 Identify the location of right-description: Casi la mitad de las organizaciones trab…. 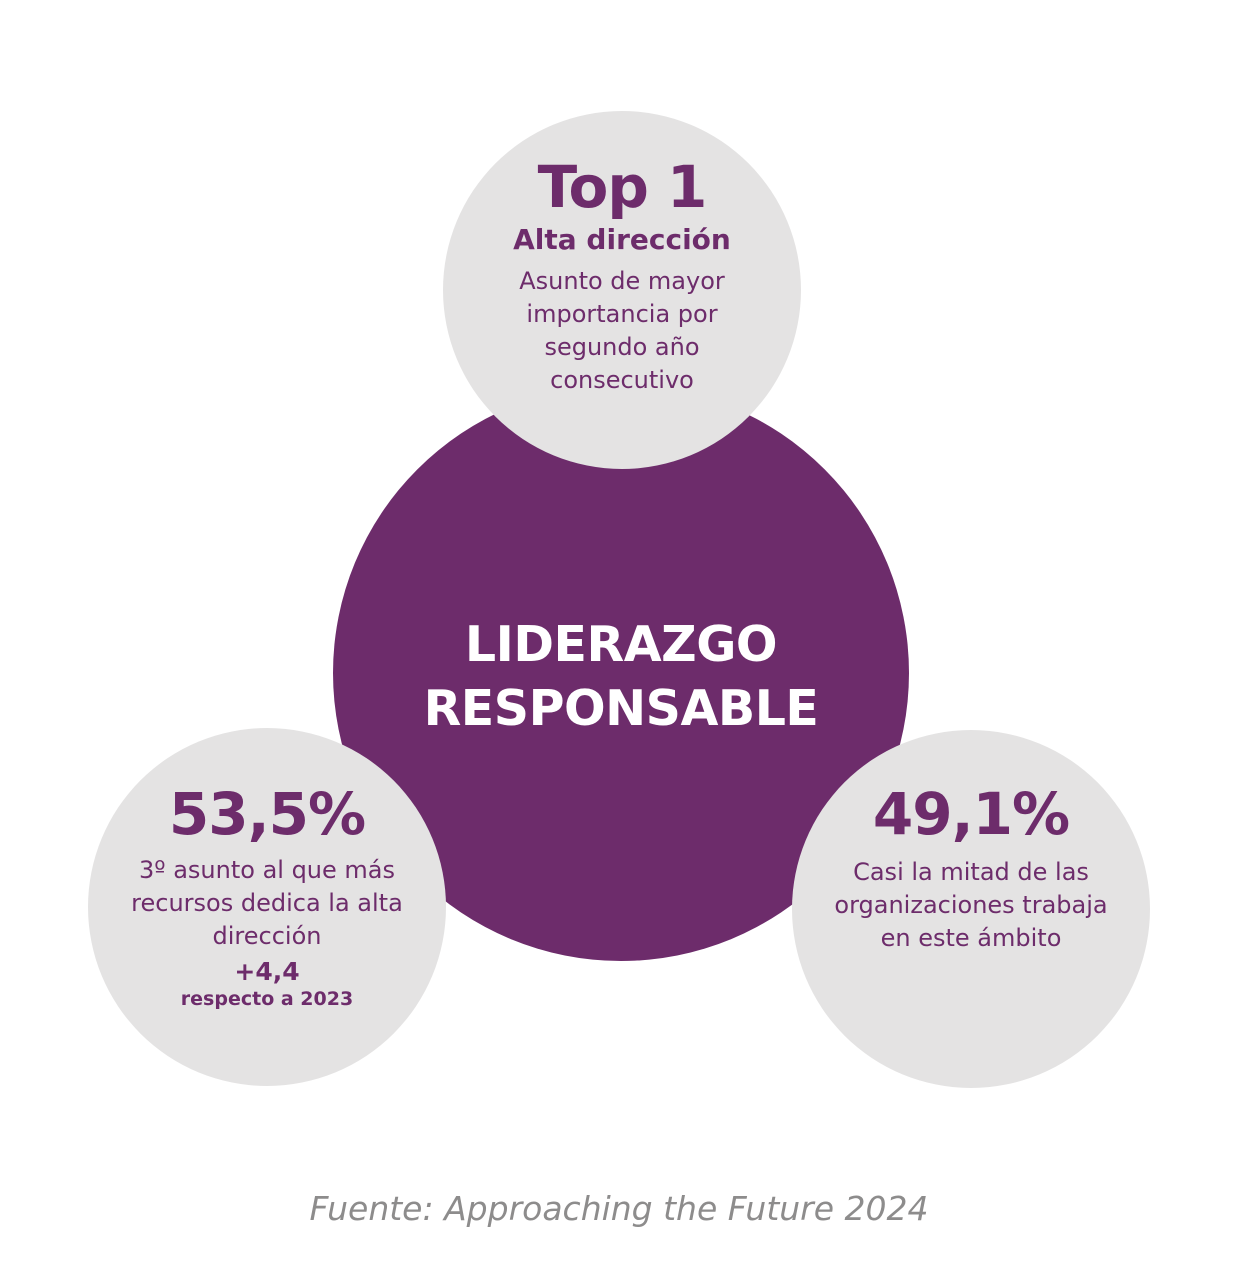
(971, 905).